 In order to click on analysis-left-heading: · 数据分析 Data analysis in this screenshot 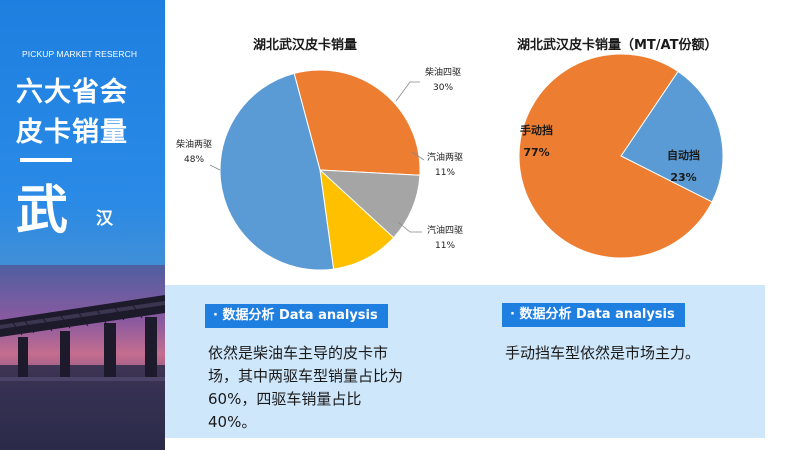, I will do `click(296, 316)`.